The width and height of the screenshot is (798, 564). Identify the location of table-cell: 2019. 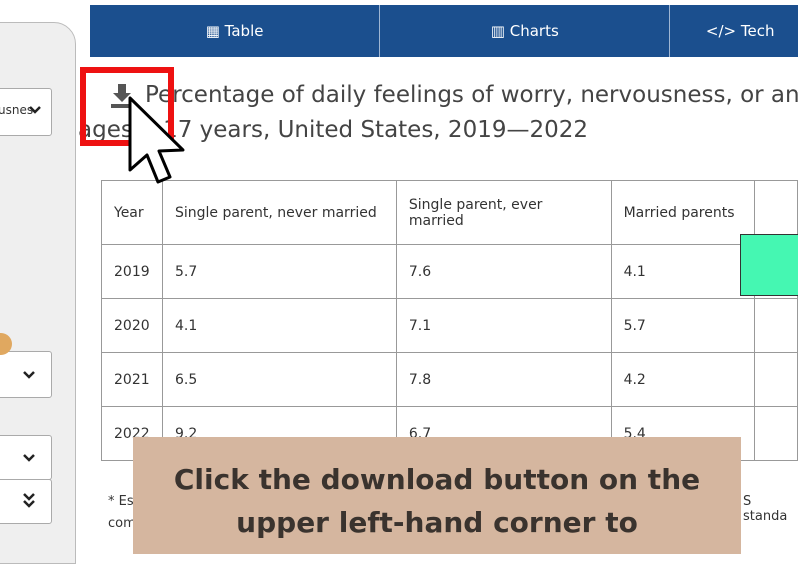
(132, 271).